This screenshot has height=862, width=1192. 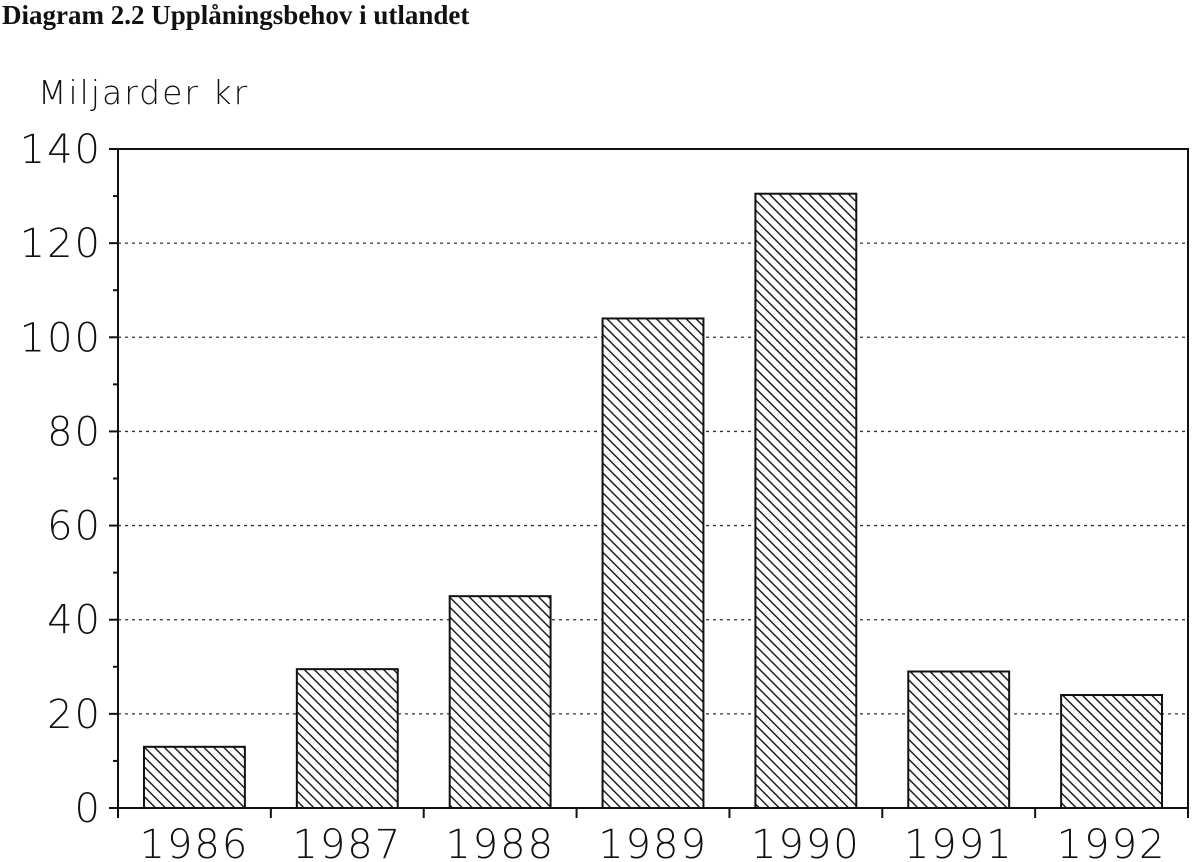 I want to click on y-tick-labels: 0 20 40 60 80 100 120 140, so click(x=61, y=479).